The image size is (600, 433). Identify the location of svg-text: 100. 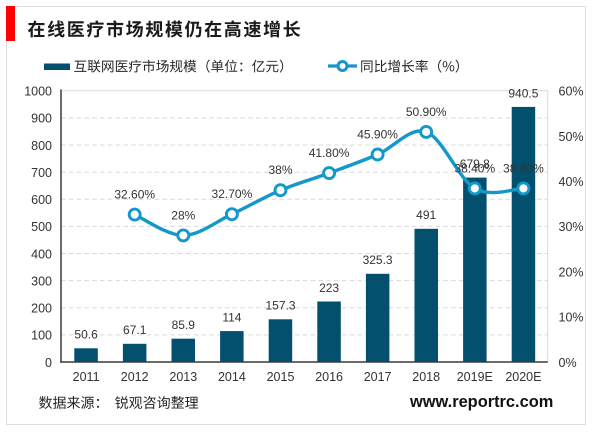
(41, 336).